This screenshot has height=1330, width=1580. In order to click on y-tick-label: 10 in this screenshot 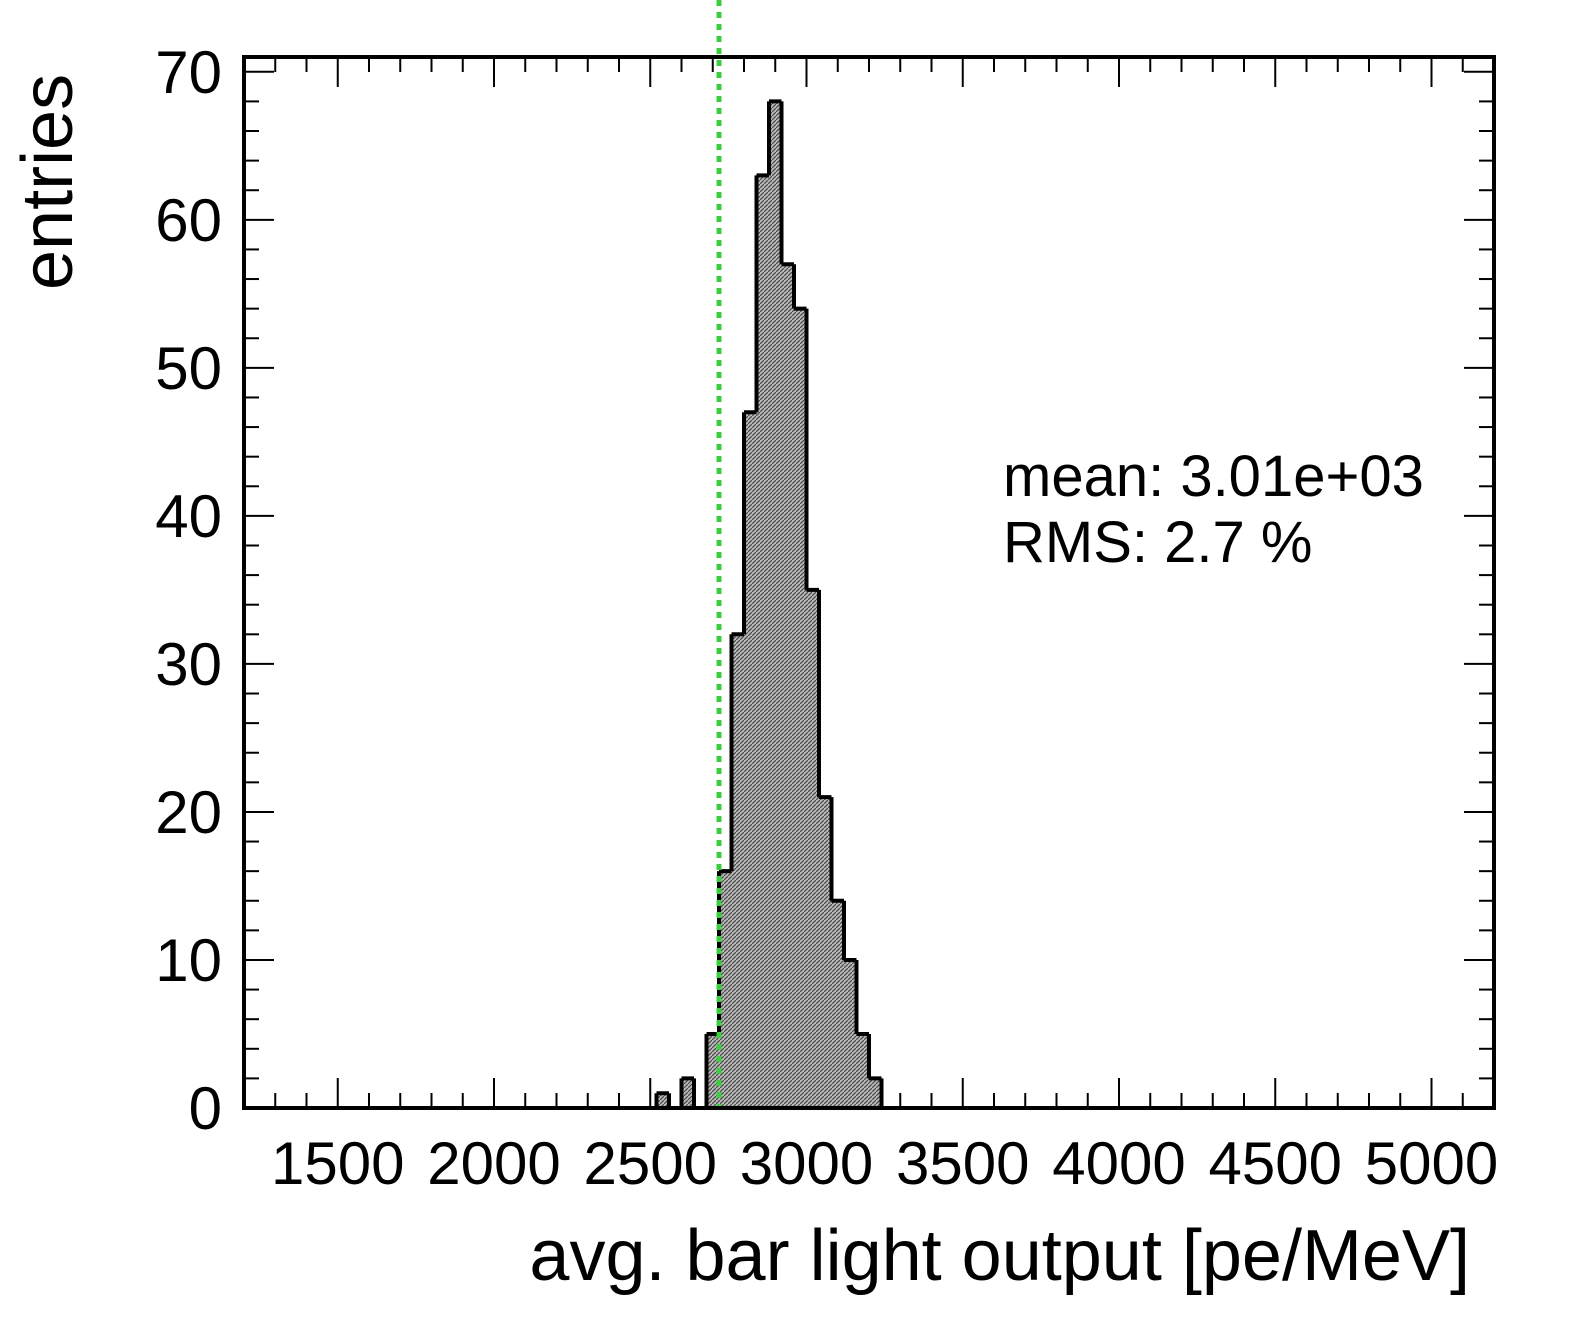, I will do `click(188, 960)`.